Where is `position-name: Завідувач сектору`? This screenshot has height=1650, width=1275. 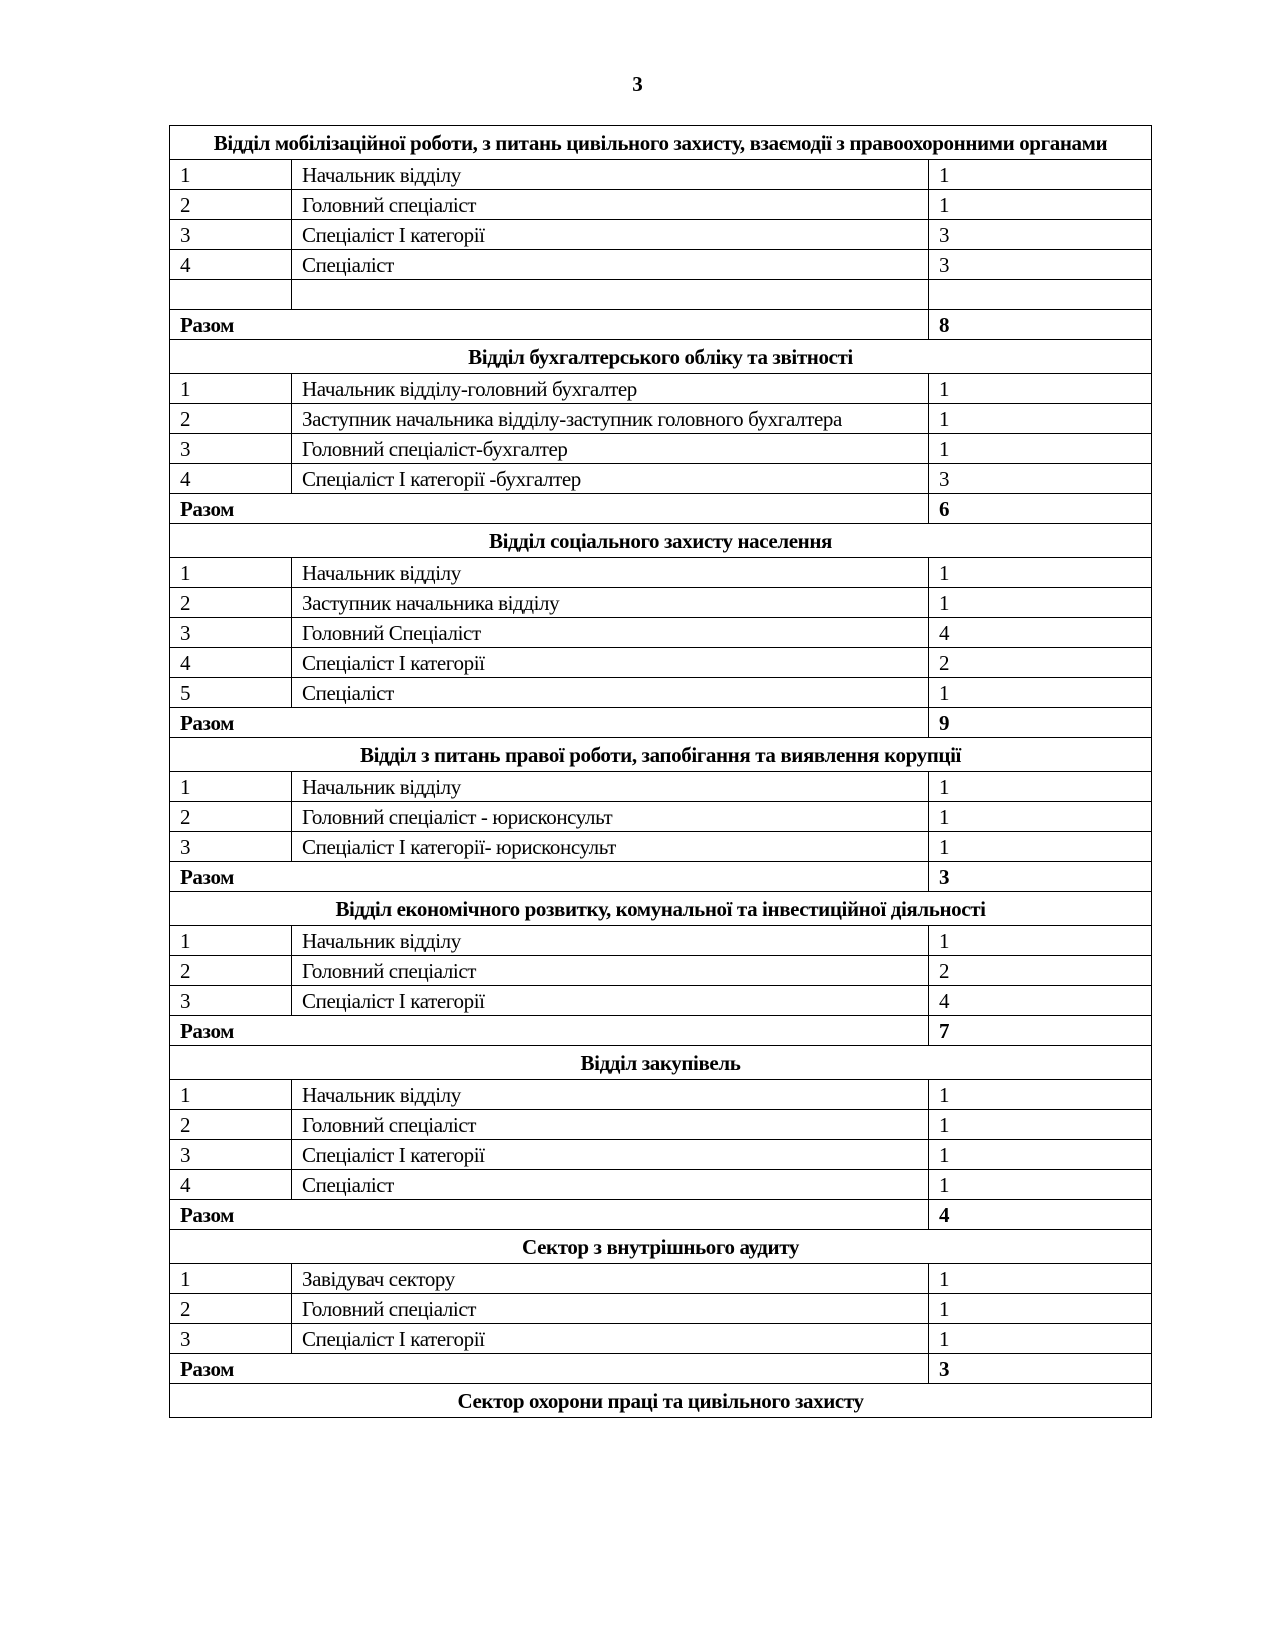 position-name: Завідувач сектору is located at coordinates (610, 1278).